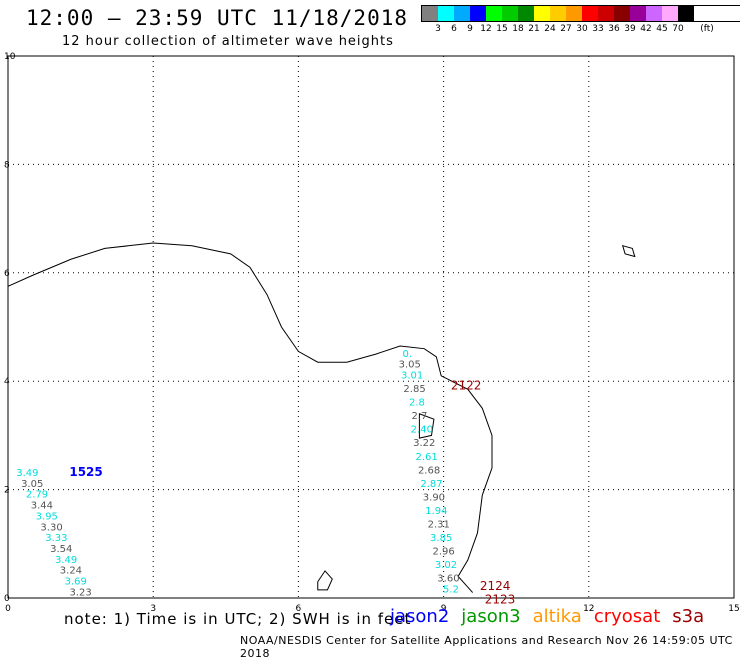 This screenshot has height=660, width=740. Describe the element at coordinates (662, 29) in the screenshot. I see `legend-label: 45` at that location.